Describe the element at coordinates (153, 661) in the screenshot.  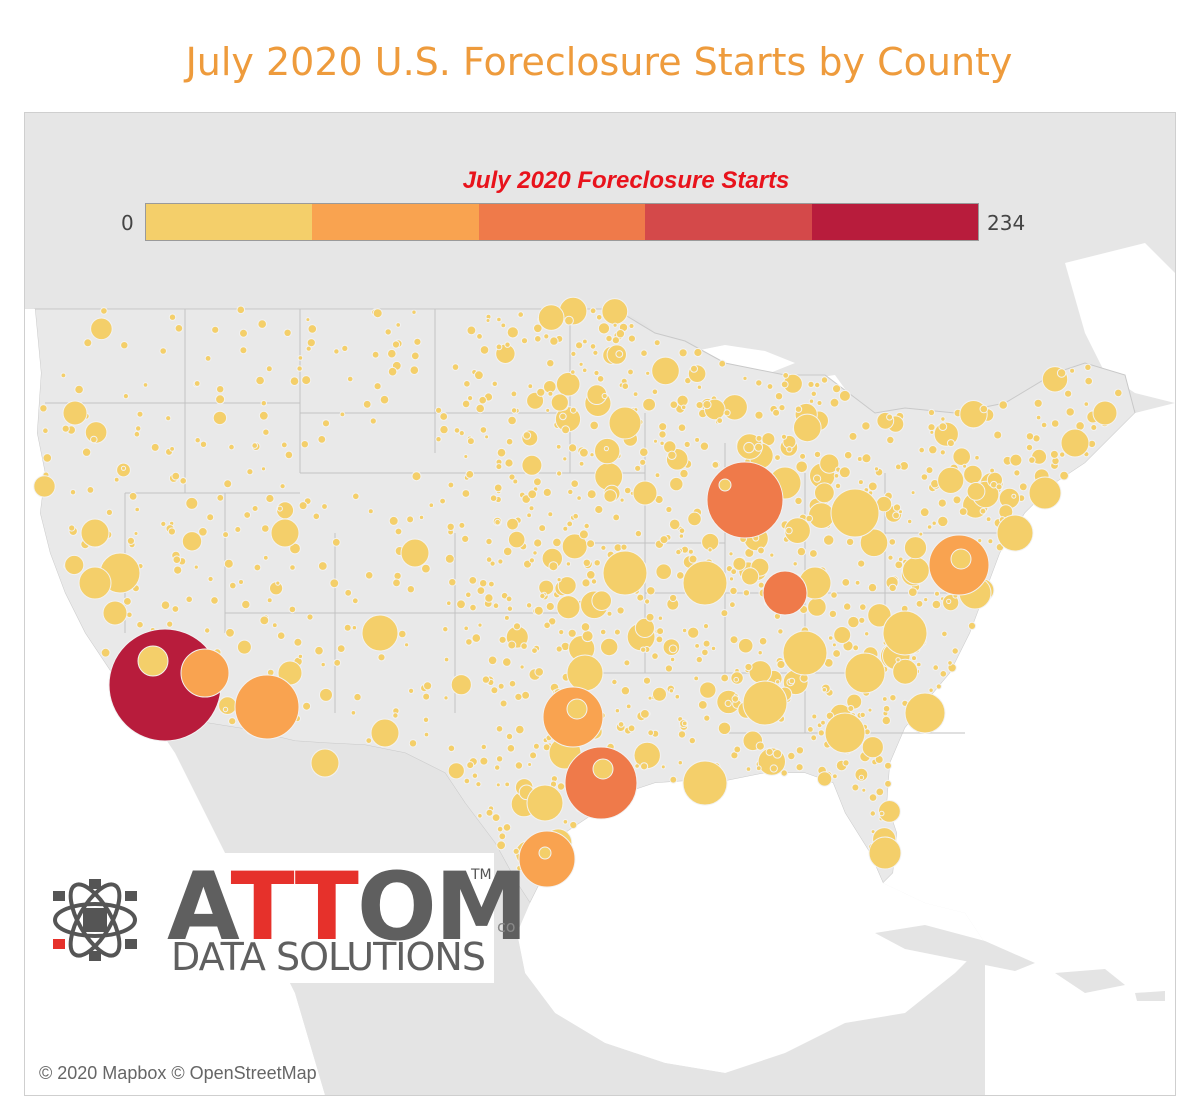
I see `county-marker-overlay` at that location.